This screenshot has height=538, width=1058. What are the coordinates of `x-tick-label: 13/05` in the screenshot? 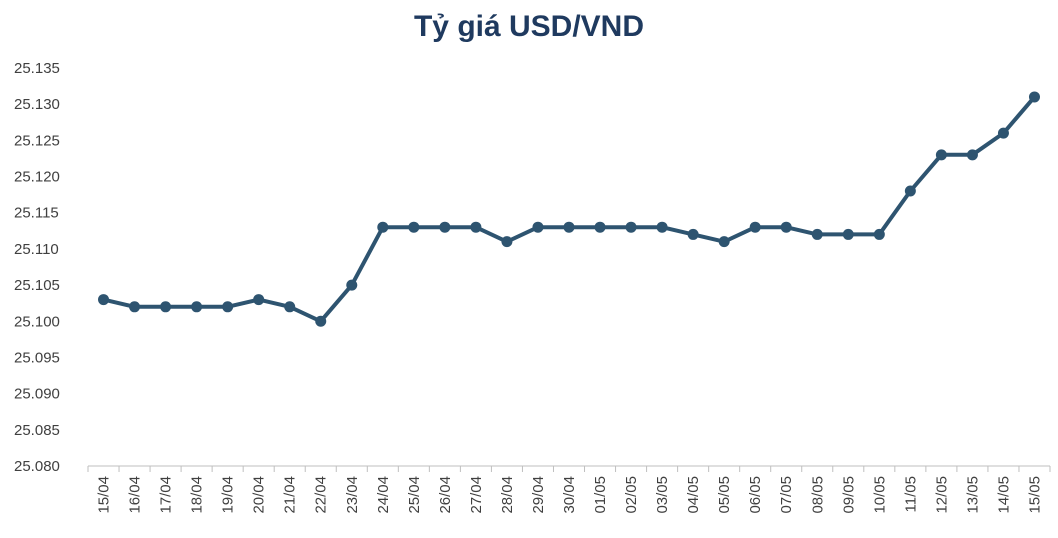 It's located at (972, 495).